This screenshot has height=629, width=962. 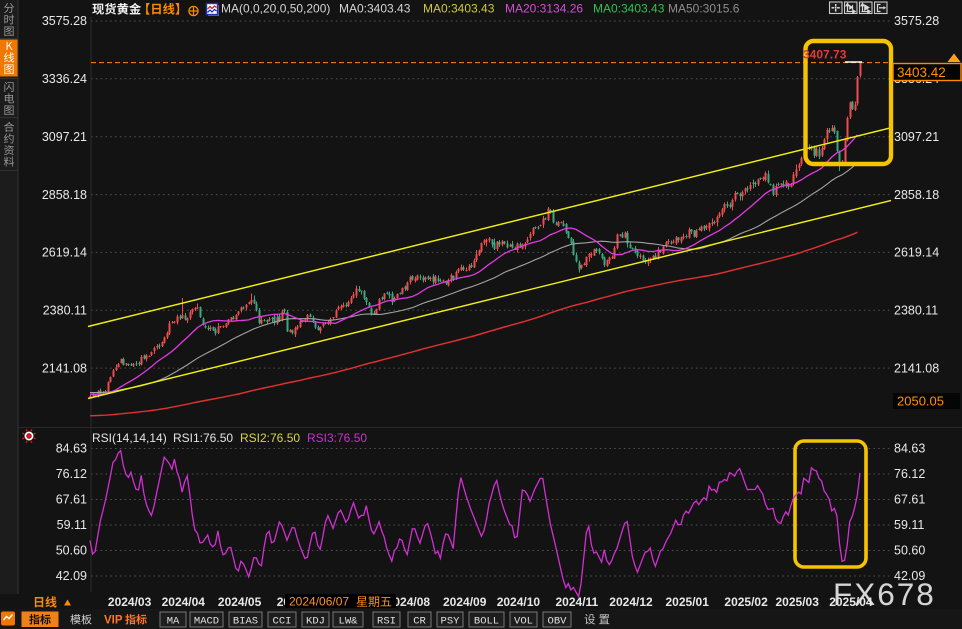 I want to click on svg-text: 2025/03, so click(x=798, y=602).